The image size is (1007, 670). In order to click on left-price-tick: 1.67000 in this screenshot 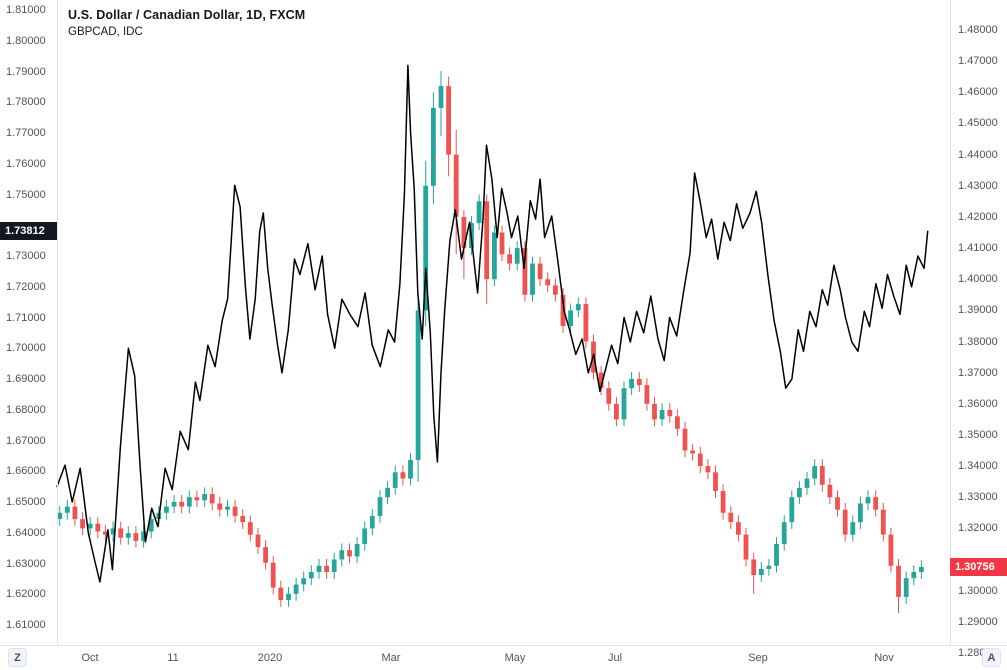, I will do `click(26, 441)`.